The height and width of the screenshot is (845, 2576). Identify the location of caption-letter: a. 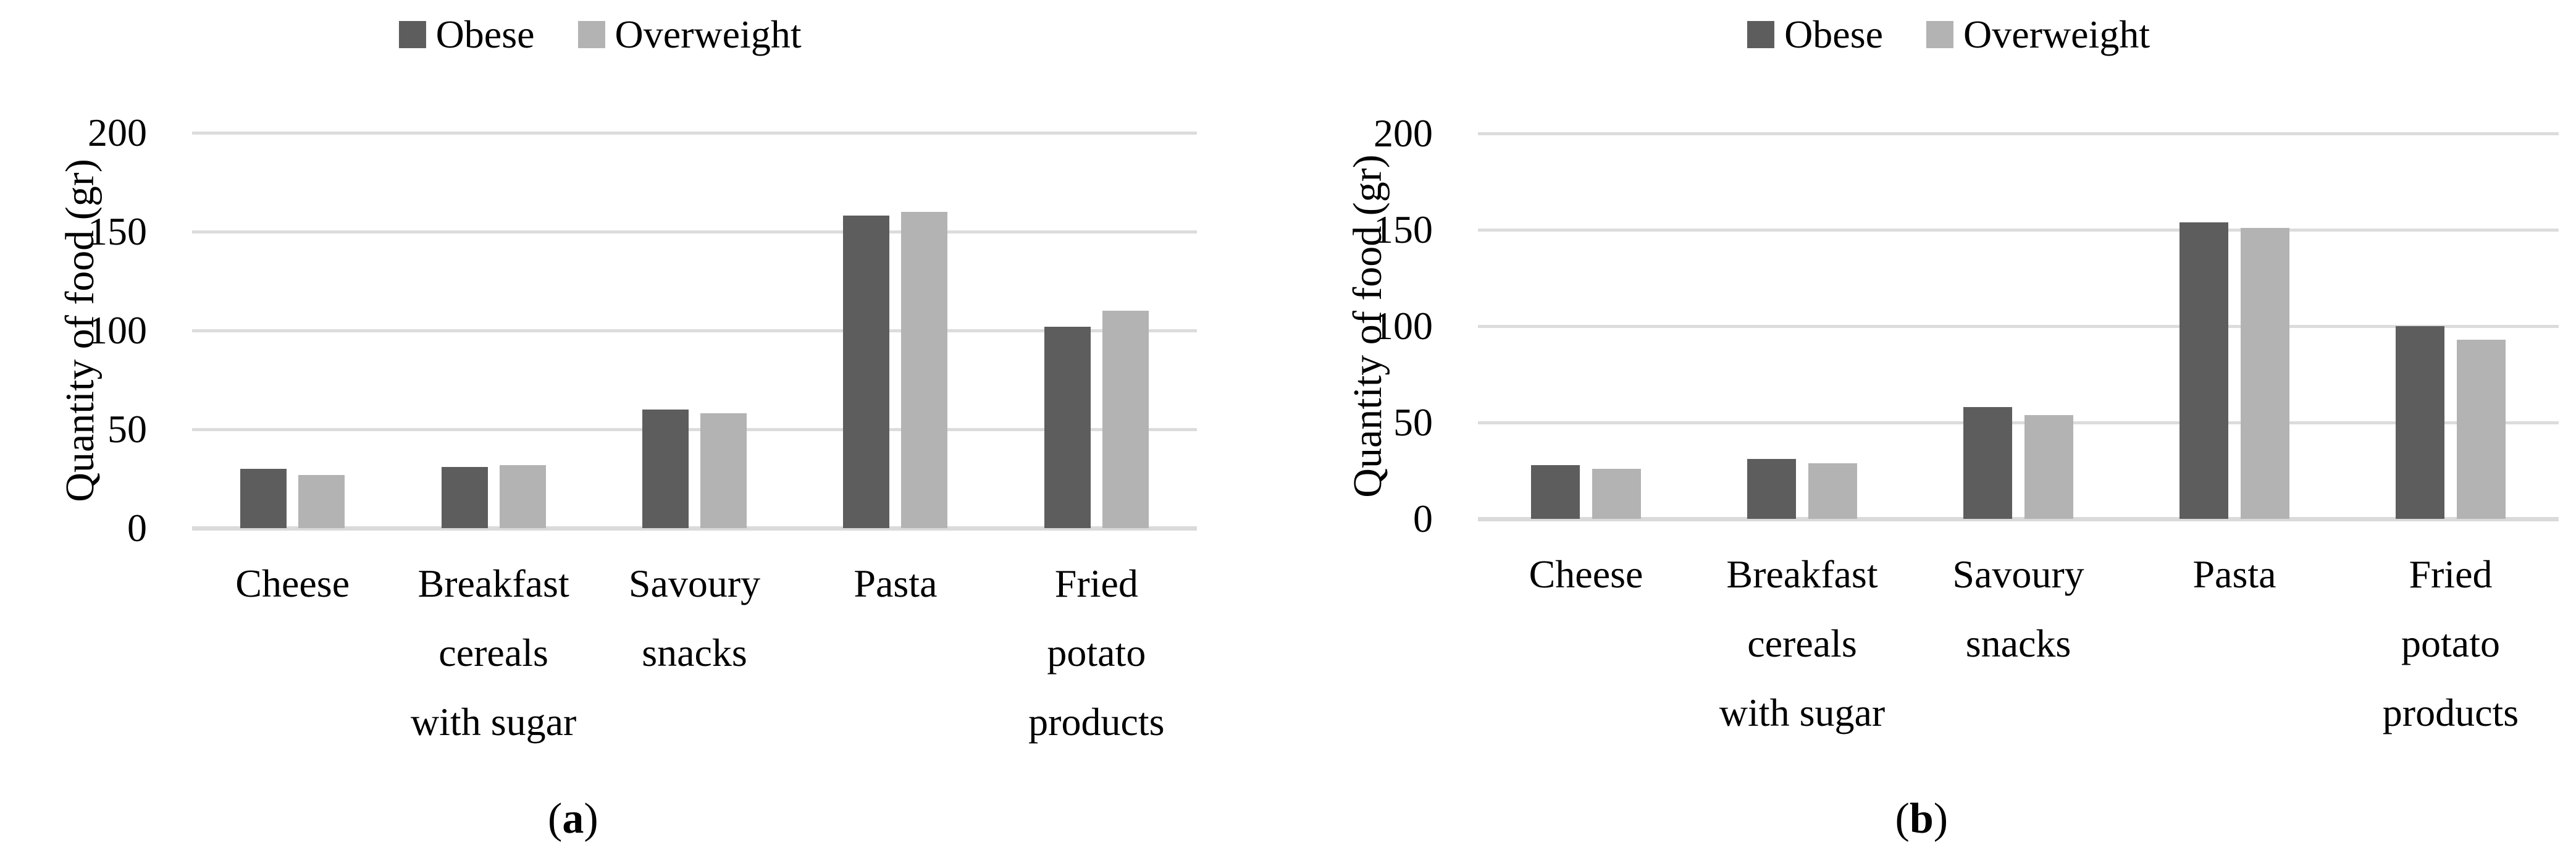
(573, 818).